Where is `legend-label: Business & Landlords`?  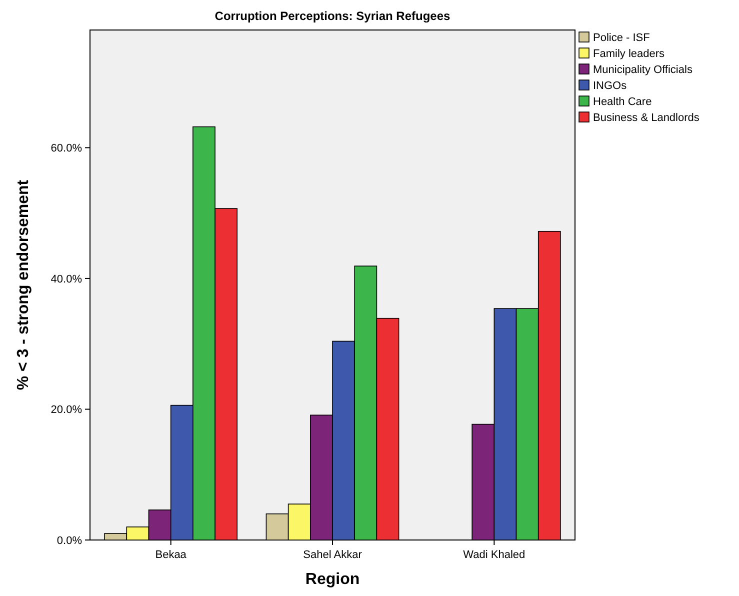 legend-label: Business & Landlords is located at coordinates (646, 118).